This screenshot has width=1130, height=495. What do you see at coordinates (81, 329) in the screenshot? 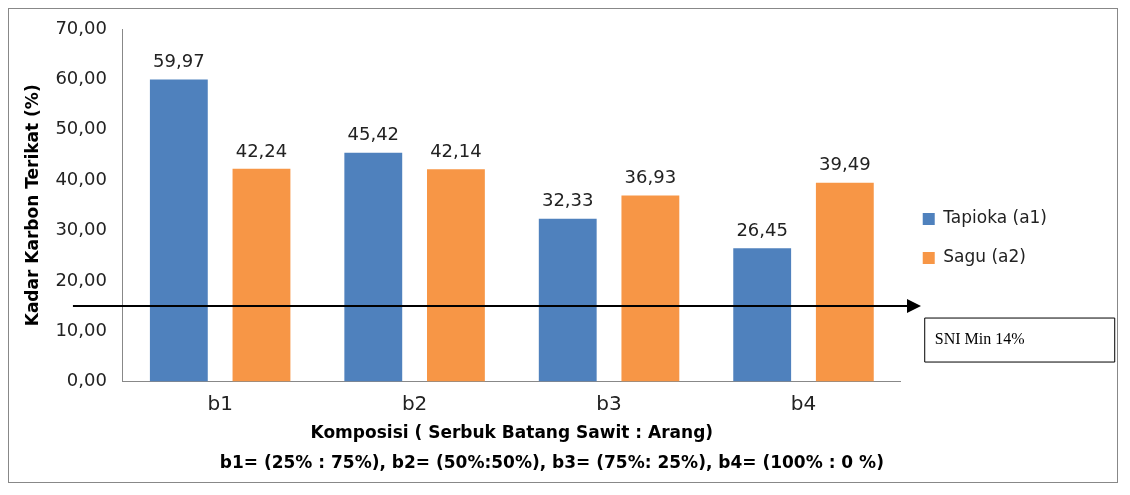
I see `y-tick-label: 10,00` at bounding box center [81, 329].